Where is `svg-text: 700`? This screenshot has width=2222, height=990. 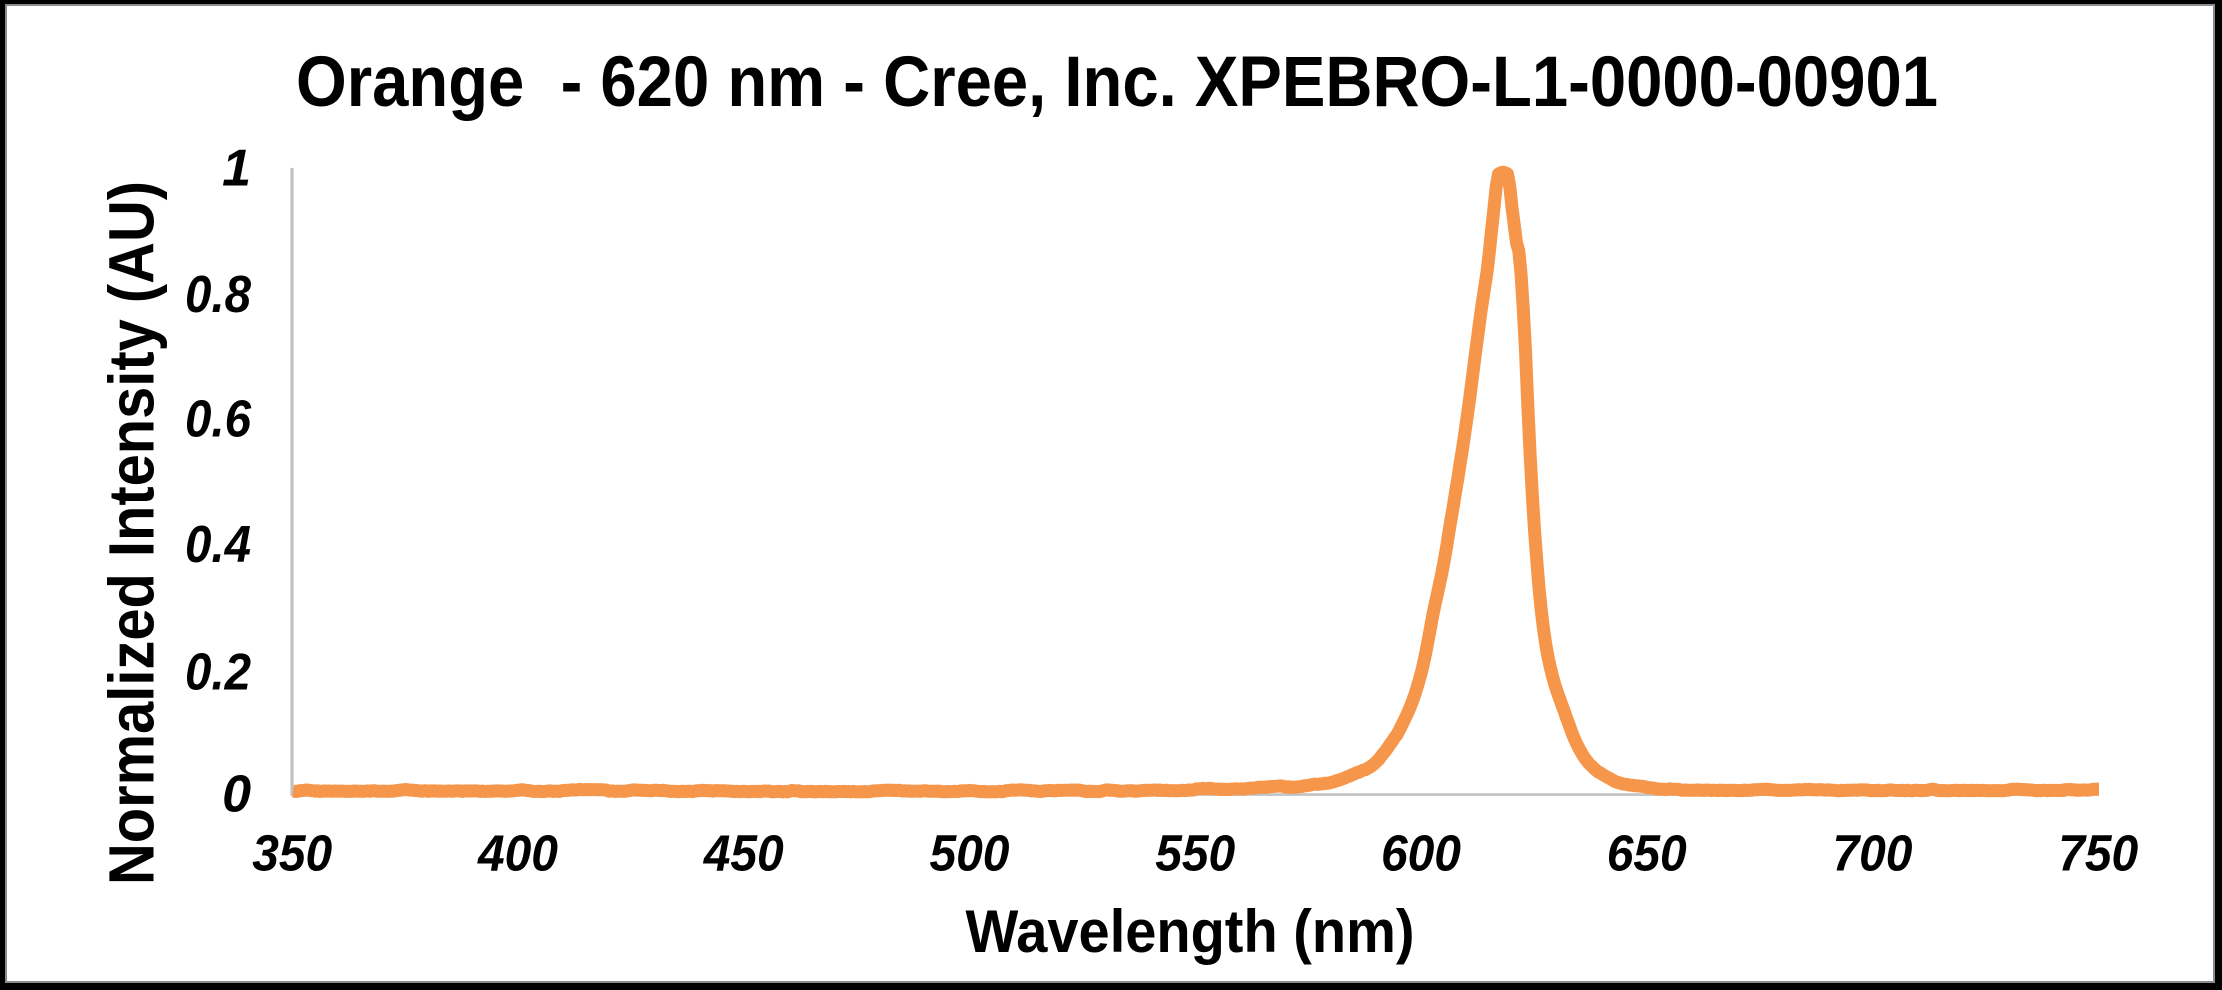 svg-text: 700 is located at coordinates (1872, 853).